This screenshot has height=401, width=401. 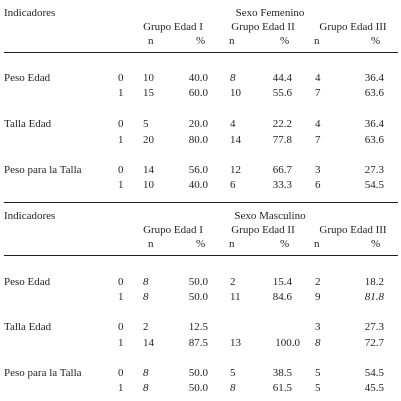 What do you see at coordinates (148, 140) in the screenshot?
I see `cell-n: 20` at bounding box center [148, 140].